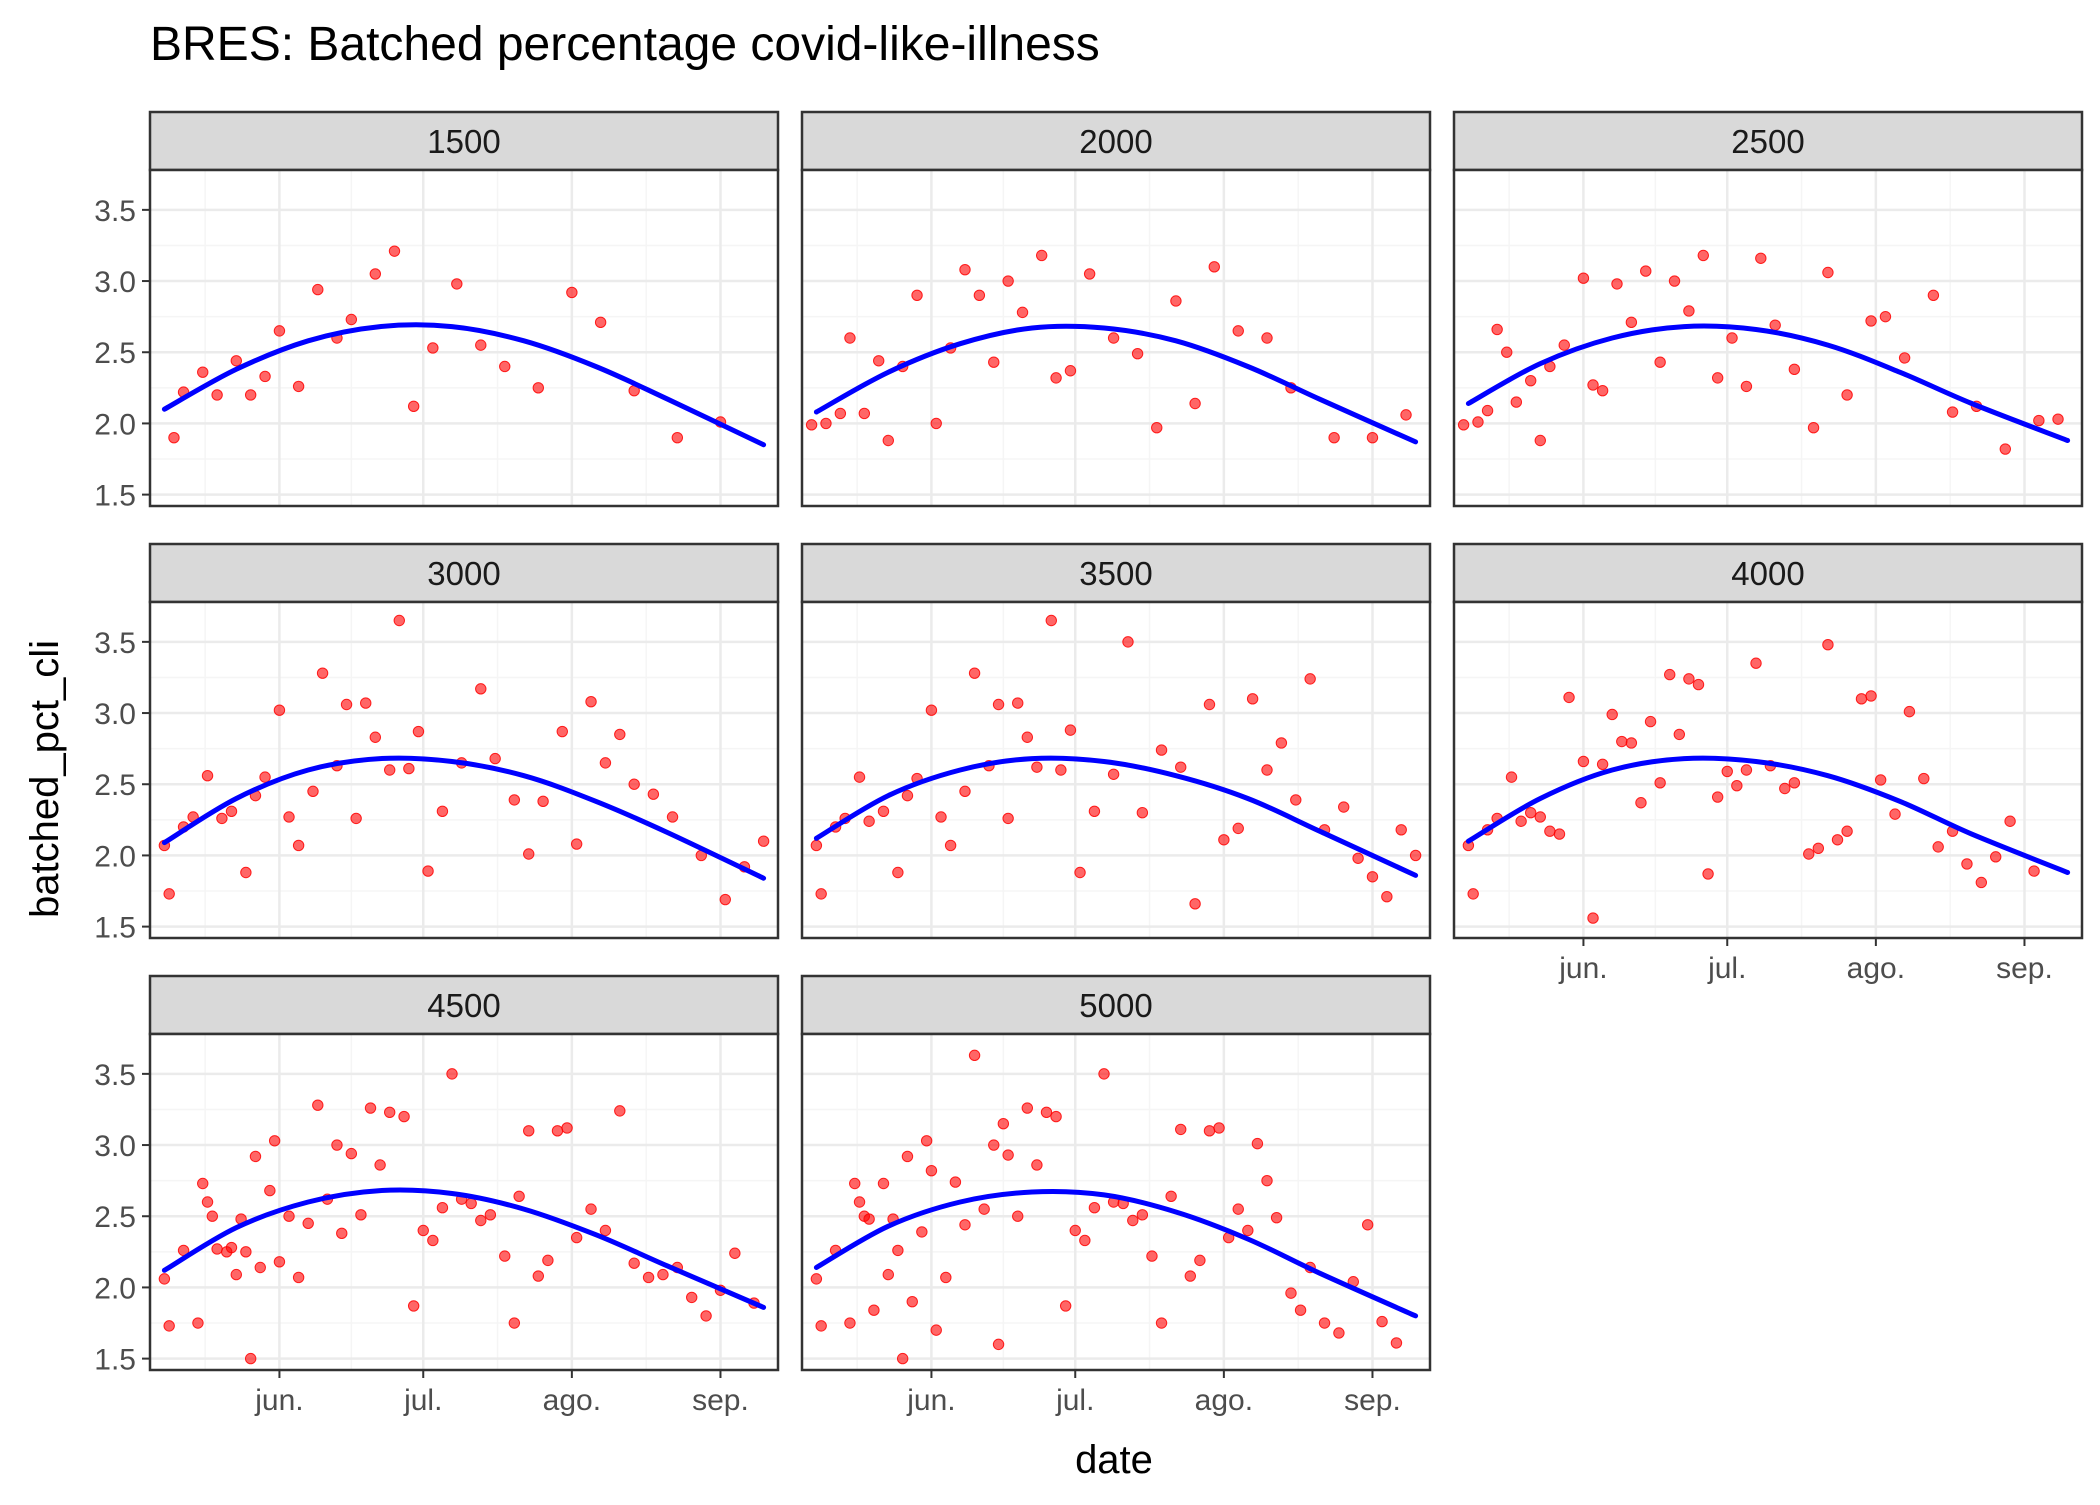  I want to click on x-tick-label: ago., so click(572, 1400).